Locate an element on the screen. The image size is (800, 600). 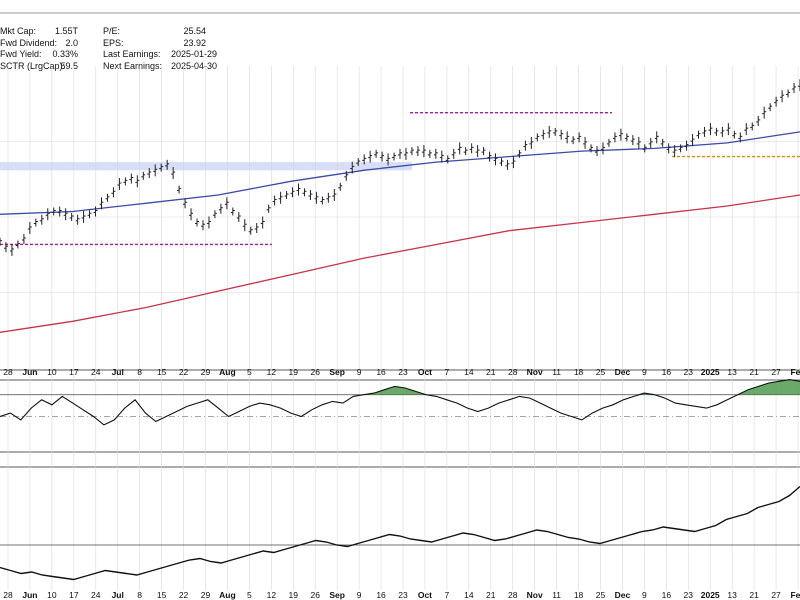
resistance-zone is located at coordinates (206, 166).